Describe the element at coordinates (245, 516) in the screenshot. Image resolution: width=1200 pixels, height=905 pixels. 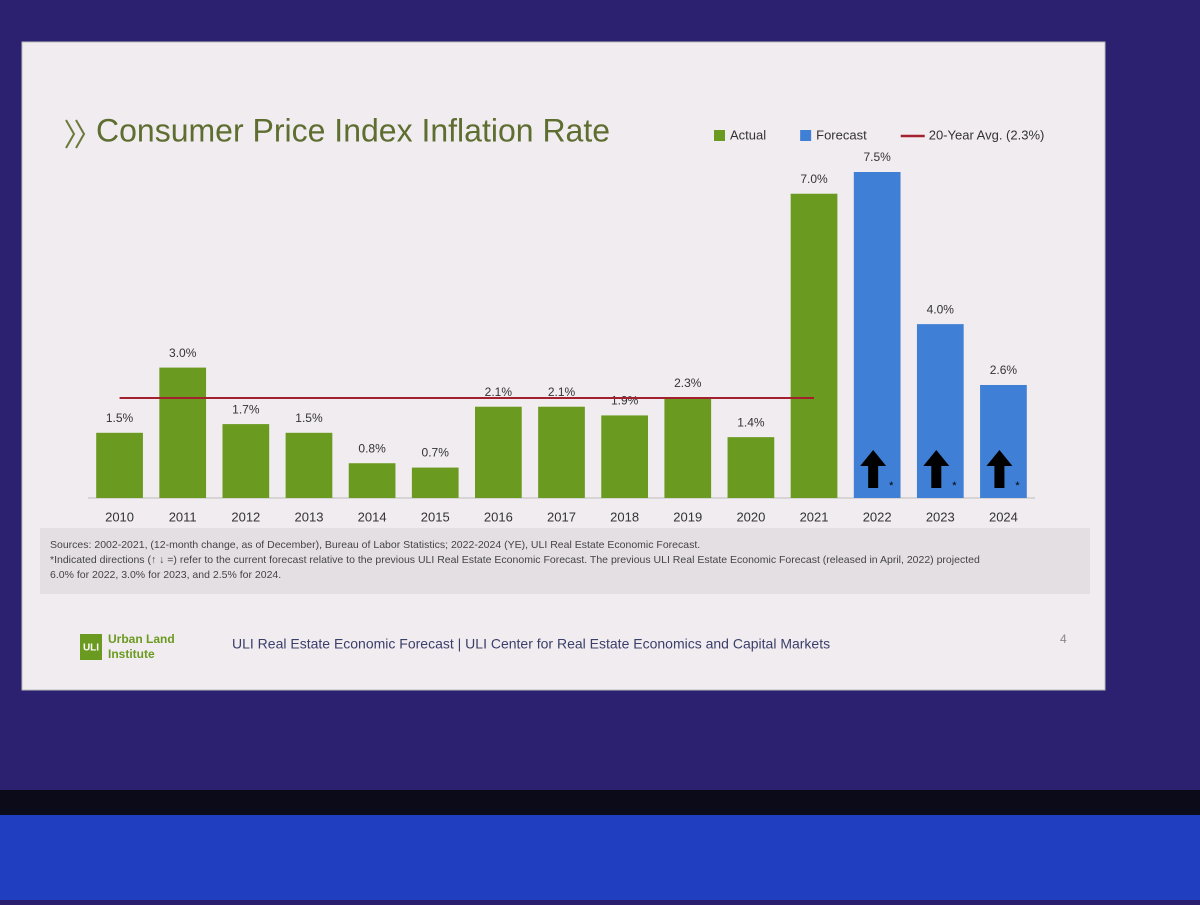
I see `x-tick-label: 2012` at that location.